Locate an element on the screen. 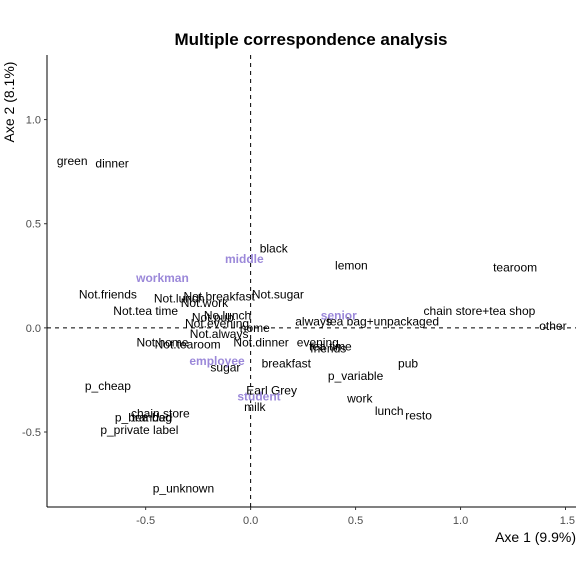 The width and height of the screenshot is (576, 576). category-label: p_private label is located at coordinates (139, 430).